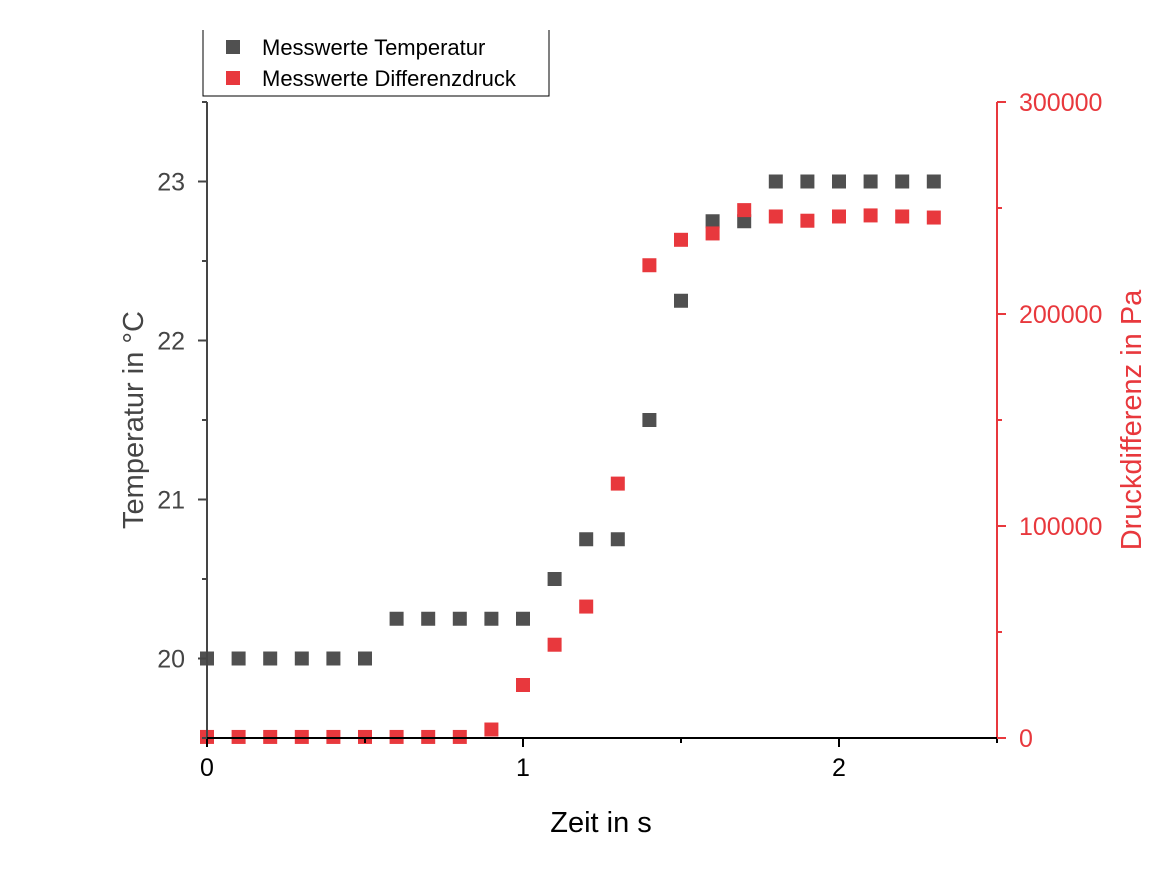 The image size is (1158, 886). Describe the element at coordinates (523, 768) in the screenshot. I see `x-tick-label: 1` at that location.